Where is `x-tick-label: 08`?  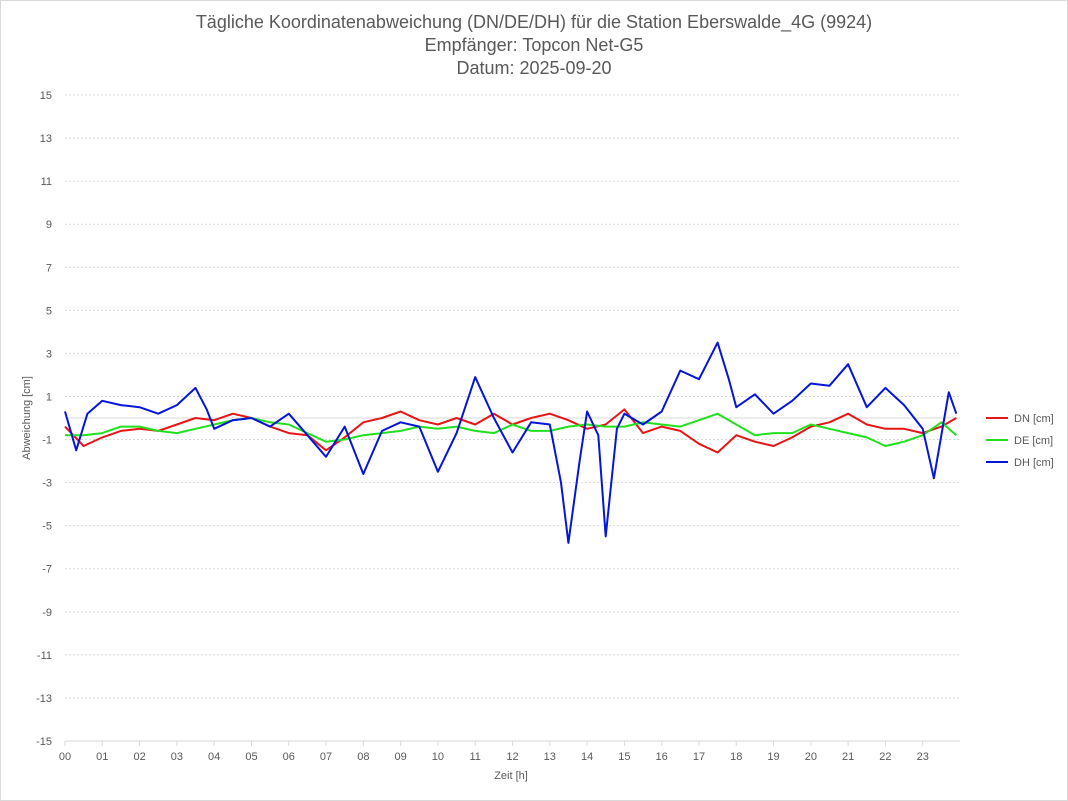
x-tick-label: 08 is located at coordinates (363, 757).